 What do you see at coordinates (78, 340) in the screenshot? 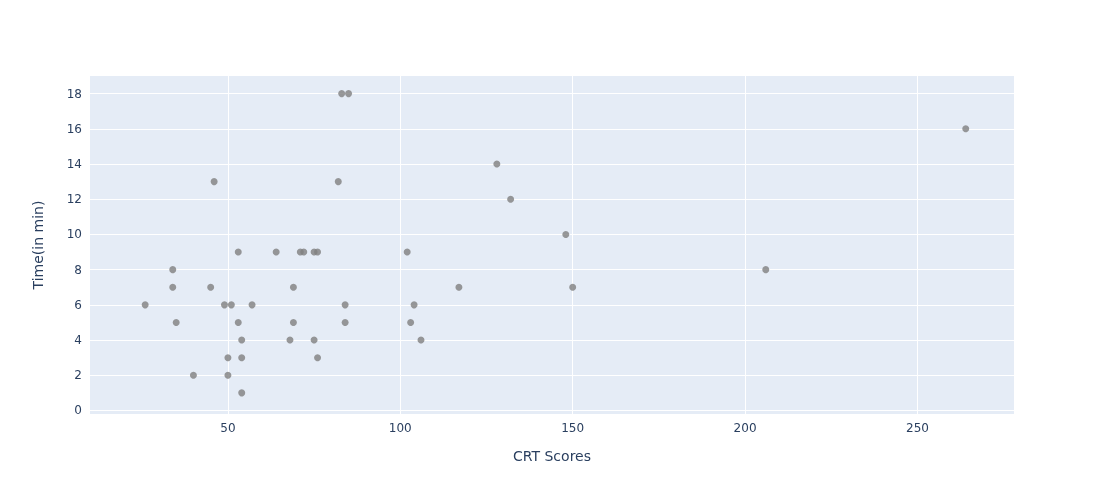
I see `y-tick-label: 4` at bounding box center [78, 340].